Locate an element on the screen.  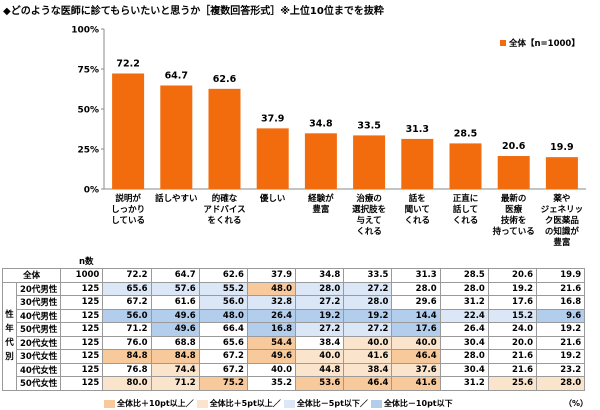
table-cell: 80.0 is located at coordinates (127, 383).